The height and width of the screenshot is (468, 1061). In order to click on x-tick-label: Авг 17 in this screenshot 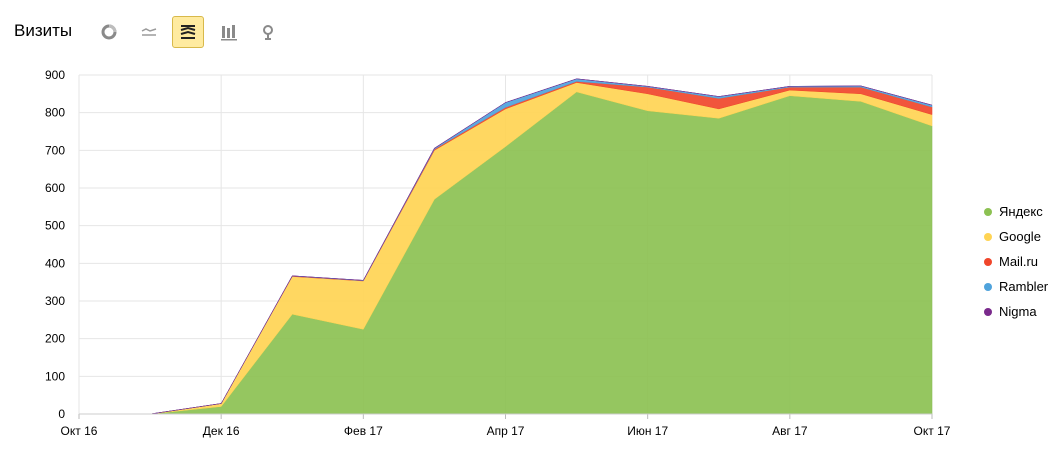, I will do `click(790, 431)`.